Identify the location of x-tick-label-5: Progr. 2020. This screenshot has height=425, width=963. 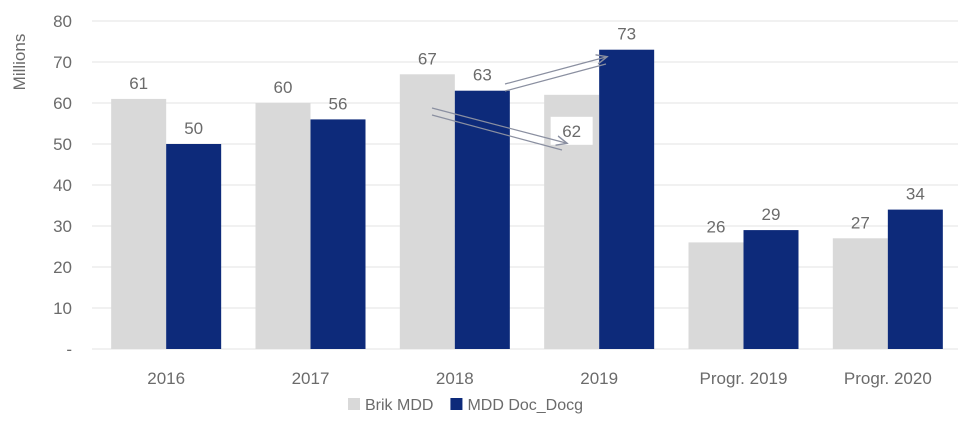
(888, 378).